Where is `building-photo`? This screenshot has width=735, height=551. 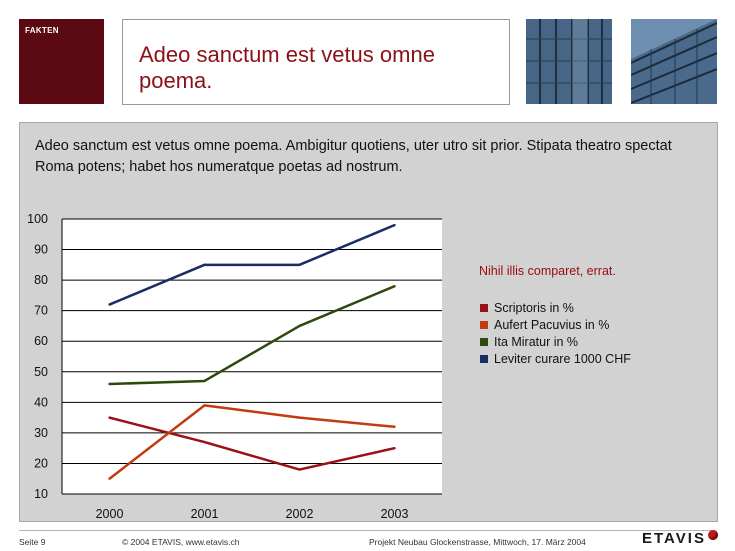
building-photo is located at coordinates (569, 61).